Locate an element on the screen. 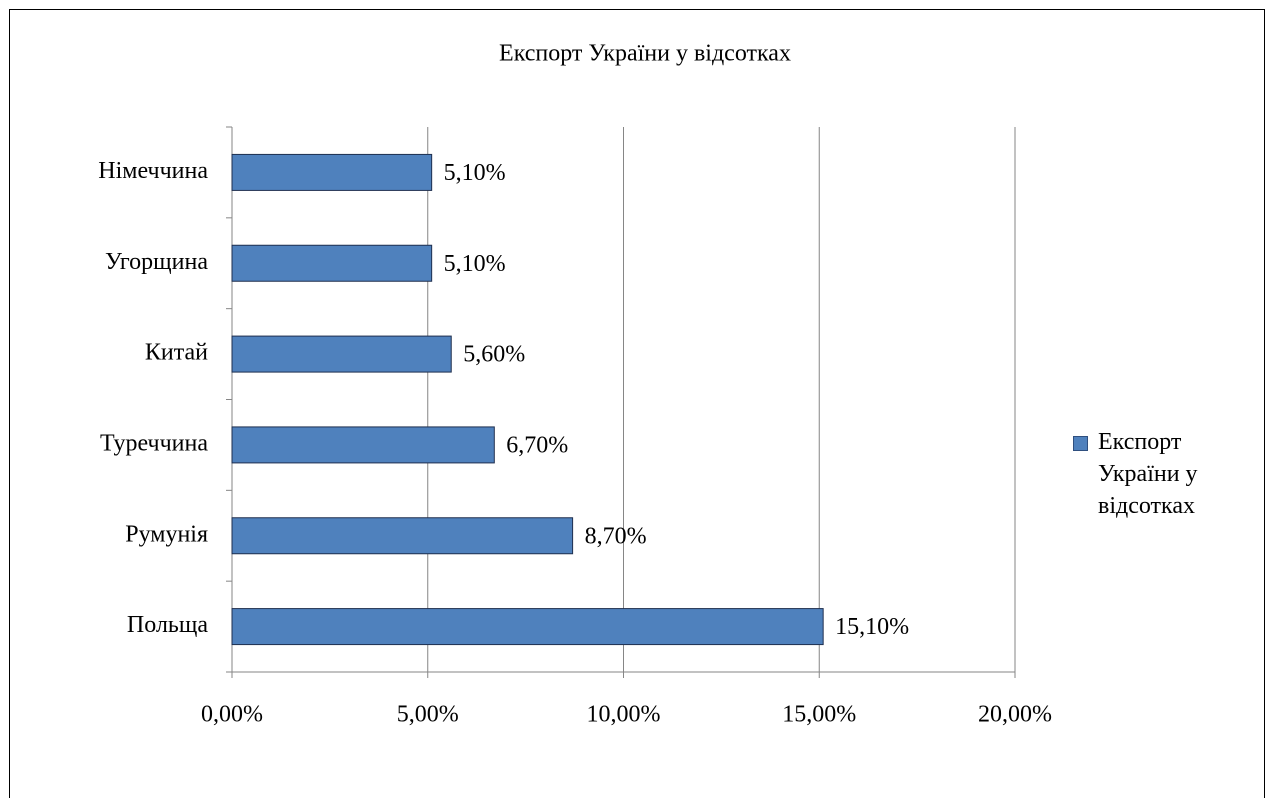  y-tick-label: Туреччина is located at coordinates (154, 443).